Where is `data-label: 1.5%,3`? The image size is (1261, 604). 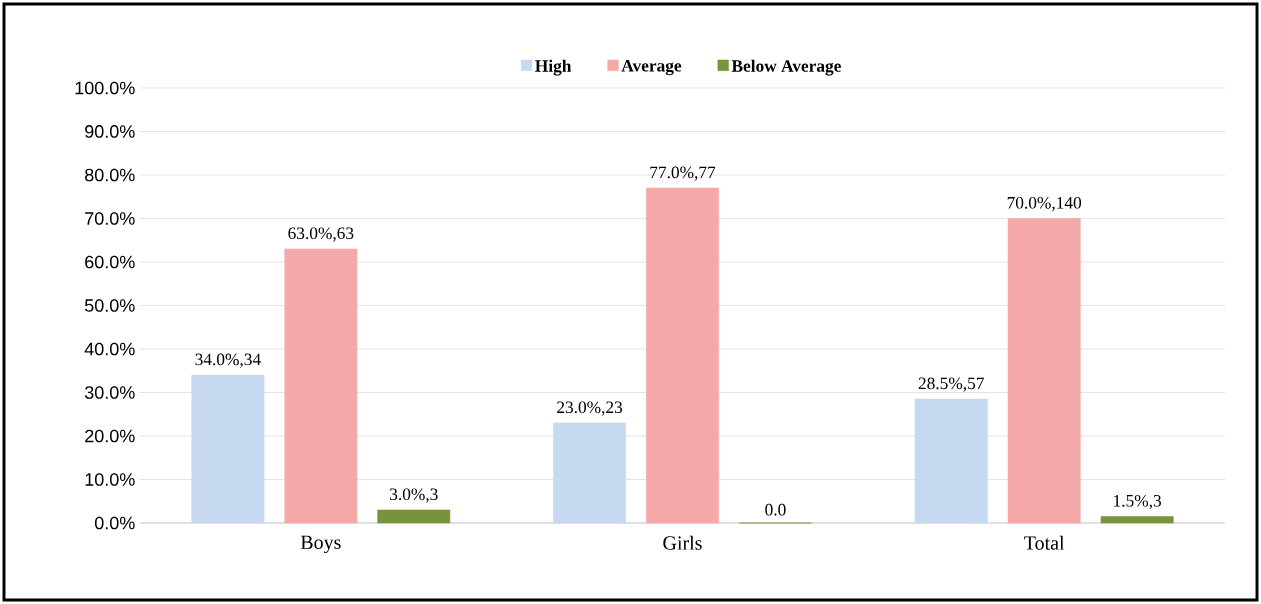
data-label: 1.5%,3 is located at coordinates (1137, 502).